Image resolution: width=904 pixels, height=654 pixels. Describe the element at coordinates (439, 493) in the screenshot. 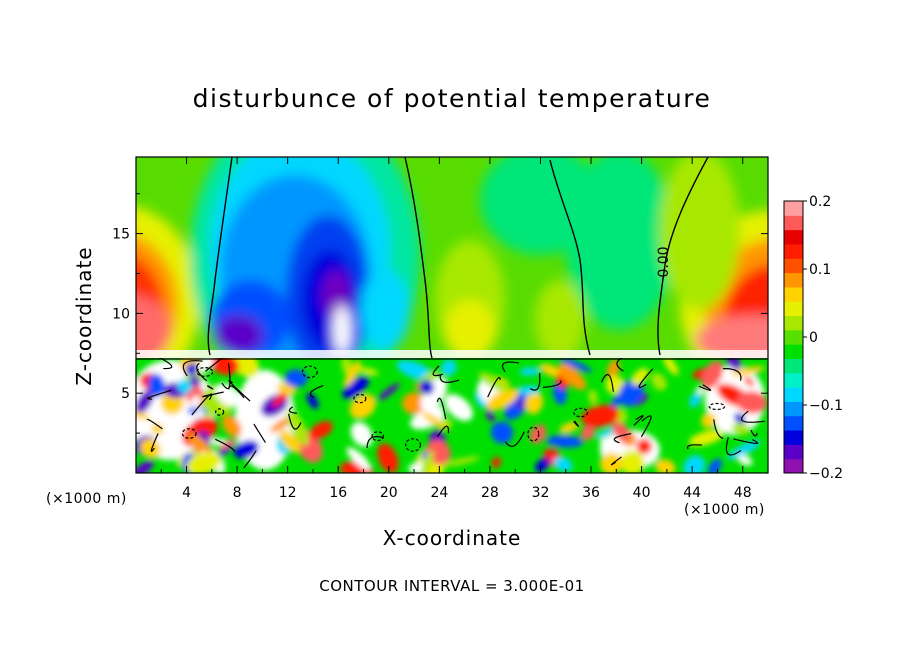

I see `x-tick-label: 24` at that location.